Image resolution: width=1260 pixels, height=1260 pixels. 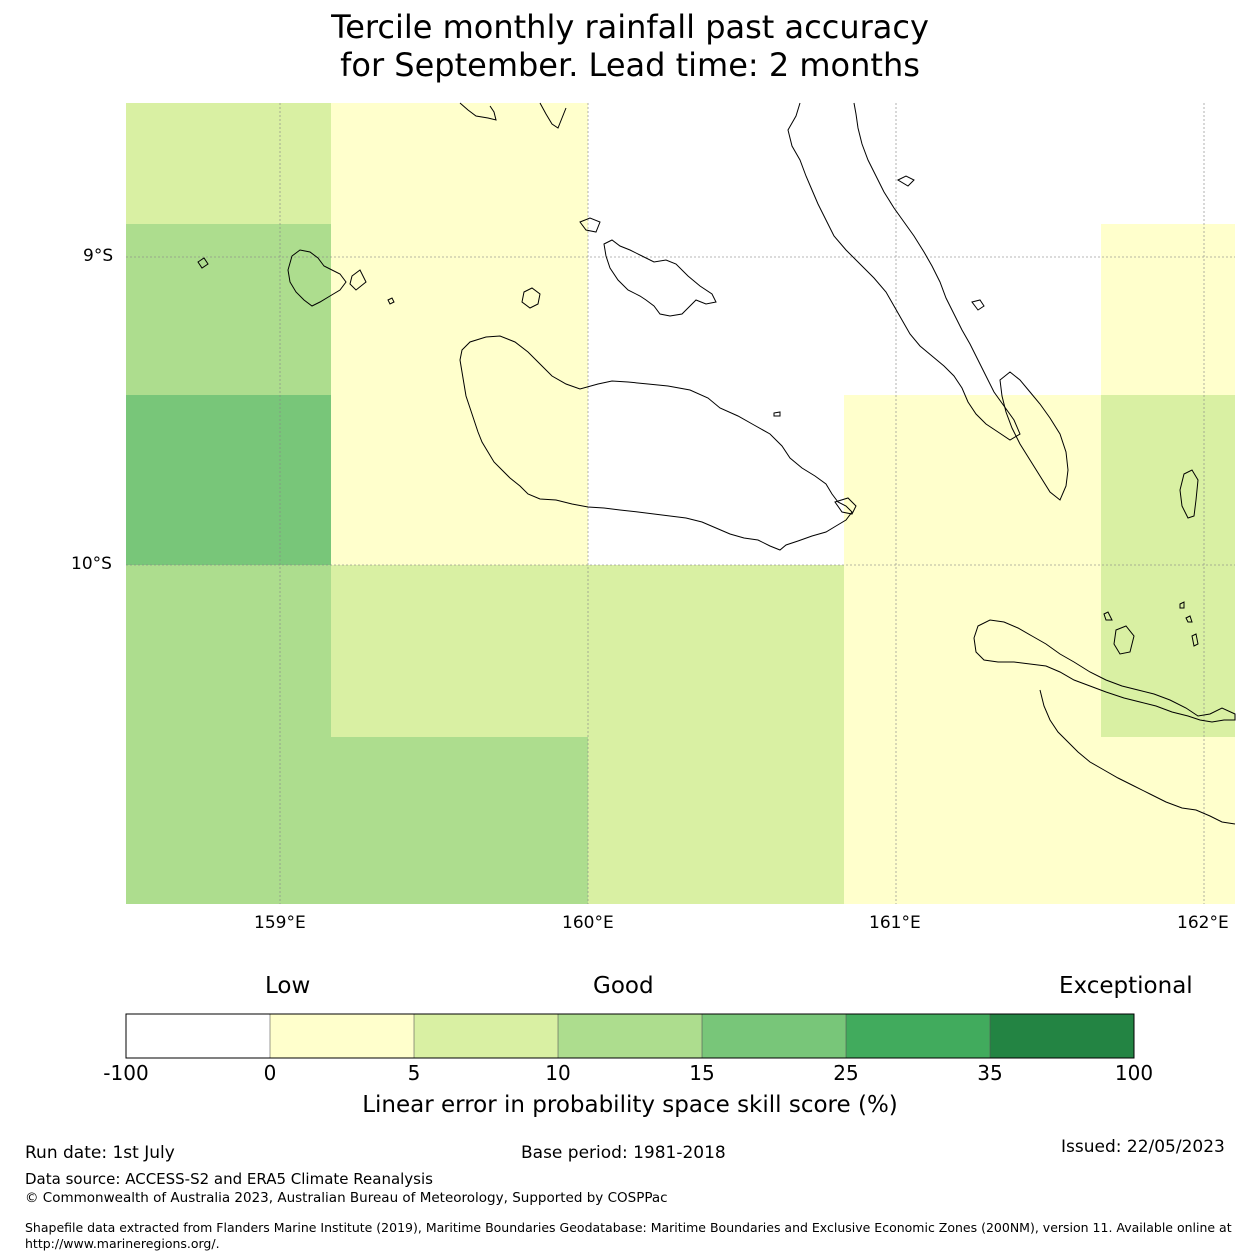 What do you see at coordinates (660, 278) in the screenshot?
I see `coastline-florida-islands` at bounding box center [660, 278].